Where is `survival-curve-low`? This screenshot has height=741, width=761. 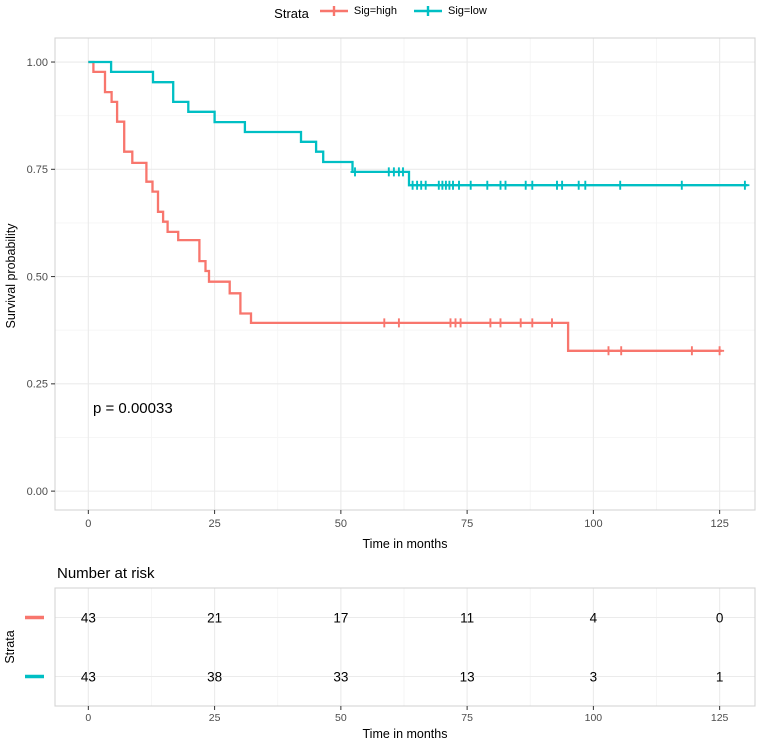 survival-curve-low is located at coordinates (418, 123).